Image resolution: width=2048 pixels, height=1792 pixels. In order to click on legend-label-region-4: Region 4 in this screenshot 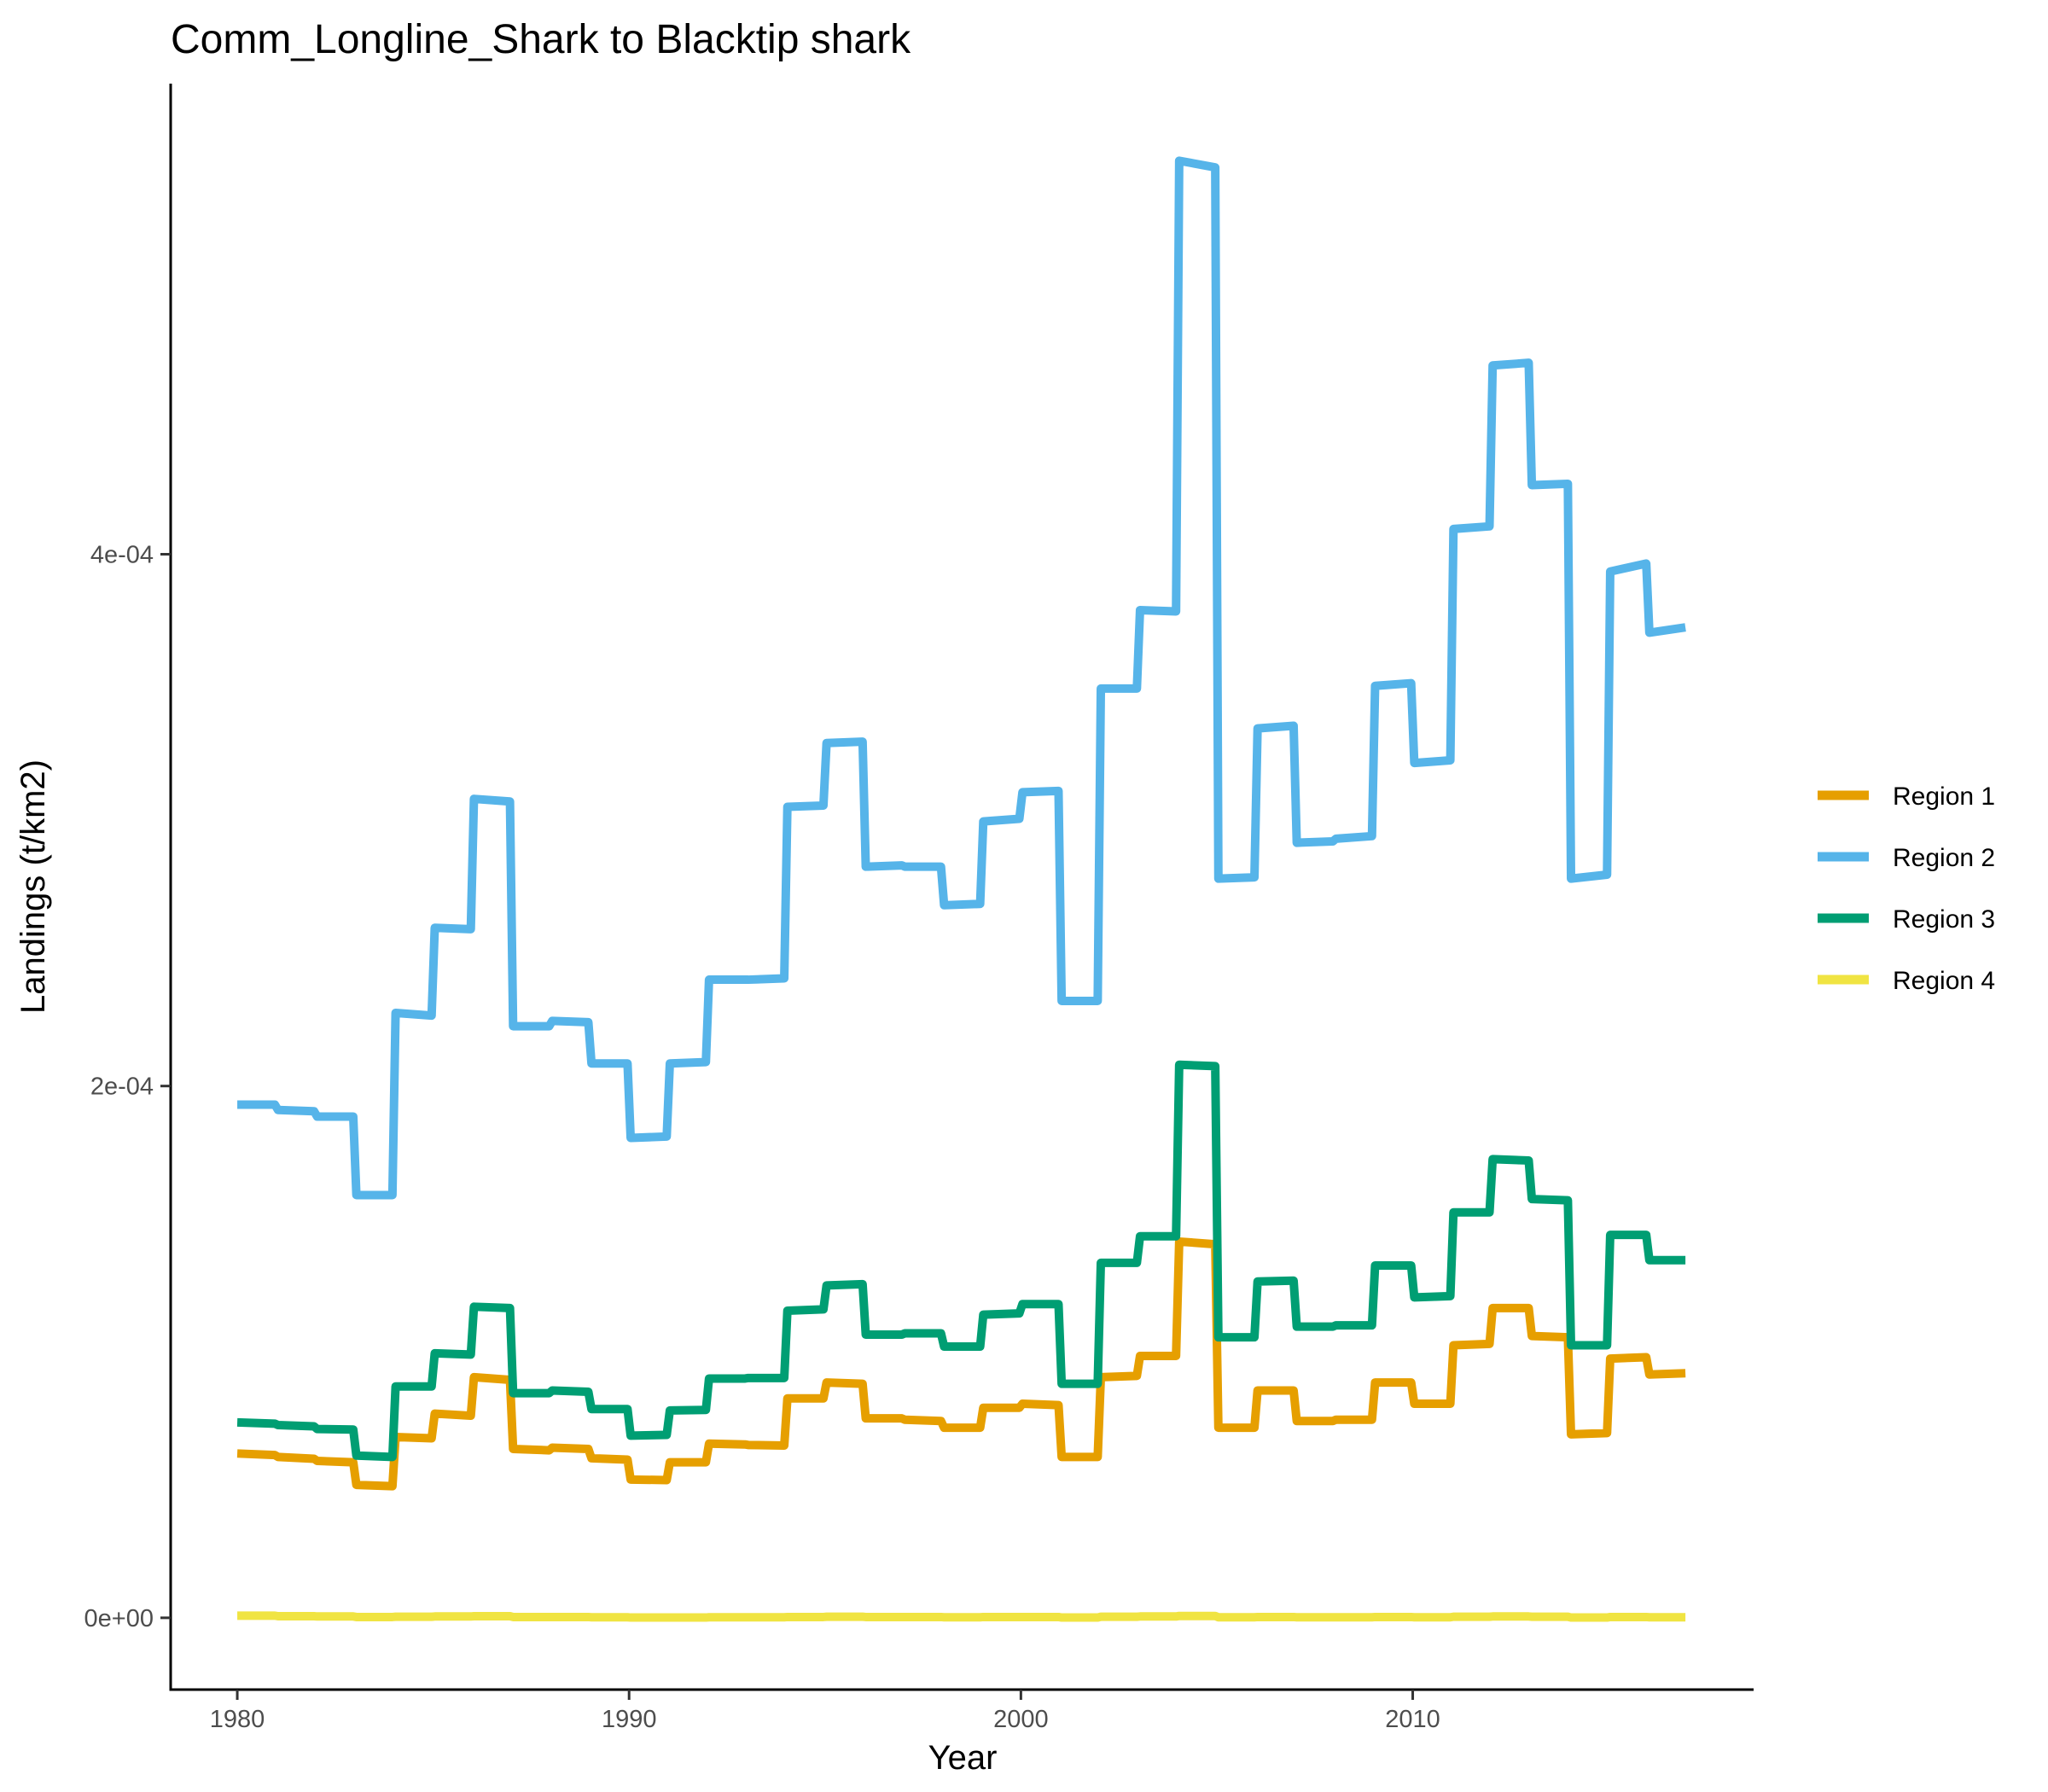, I will do `click(1944, 981)`.